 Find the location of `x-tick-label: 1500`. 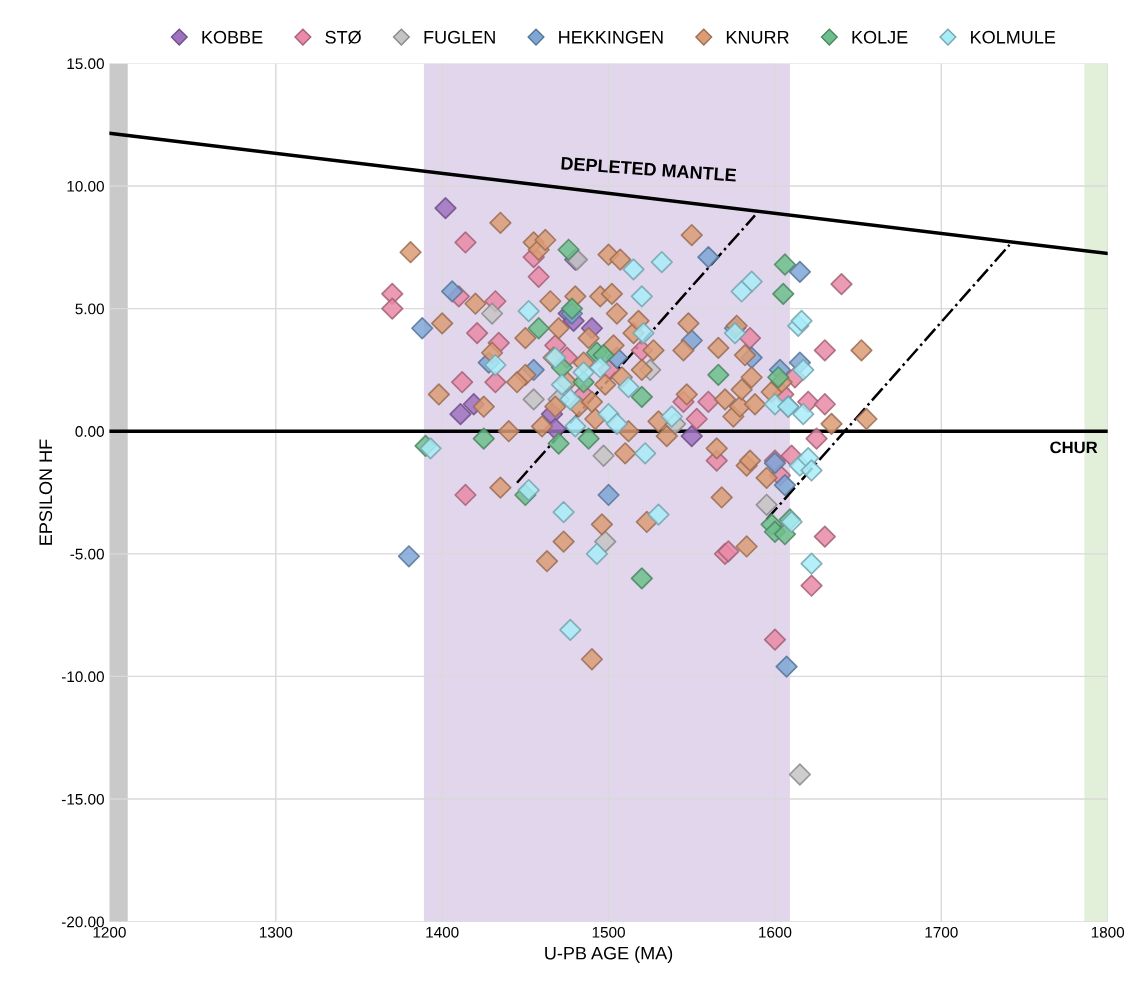

x-tick-label: 1500 is located at coordinates (608, 932).